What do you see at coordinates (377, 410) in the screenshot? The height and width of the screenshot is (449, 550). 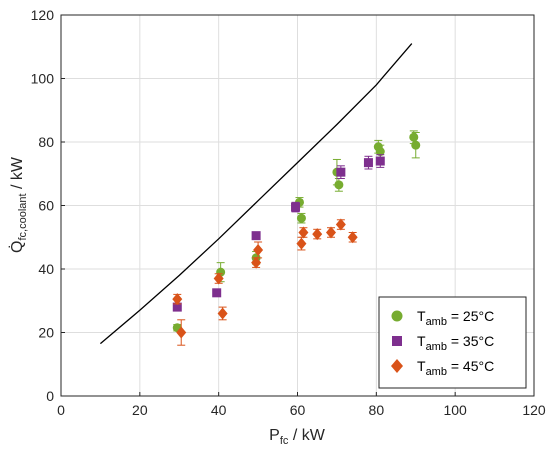 I see `x-tick-label: 80` at bounding box center [377, 410].